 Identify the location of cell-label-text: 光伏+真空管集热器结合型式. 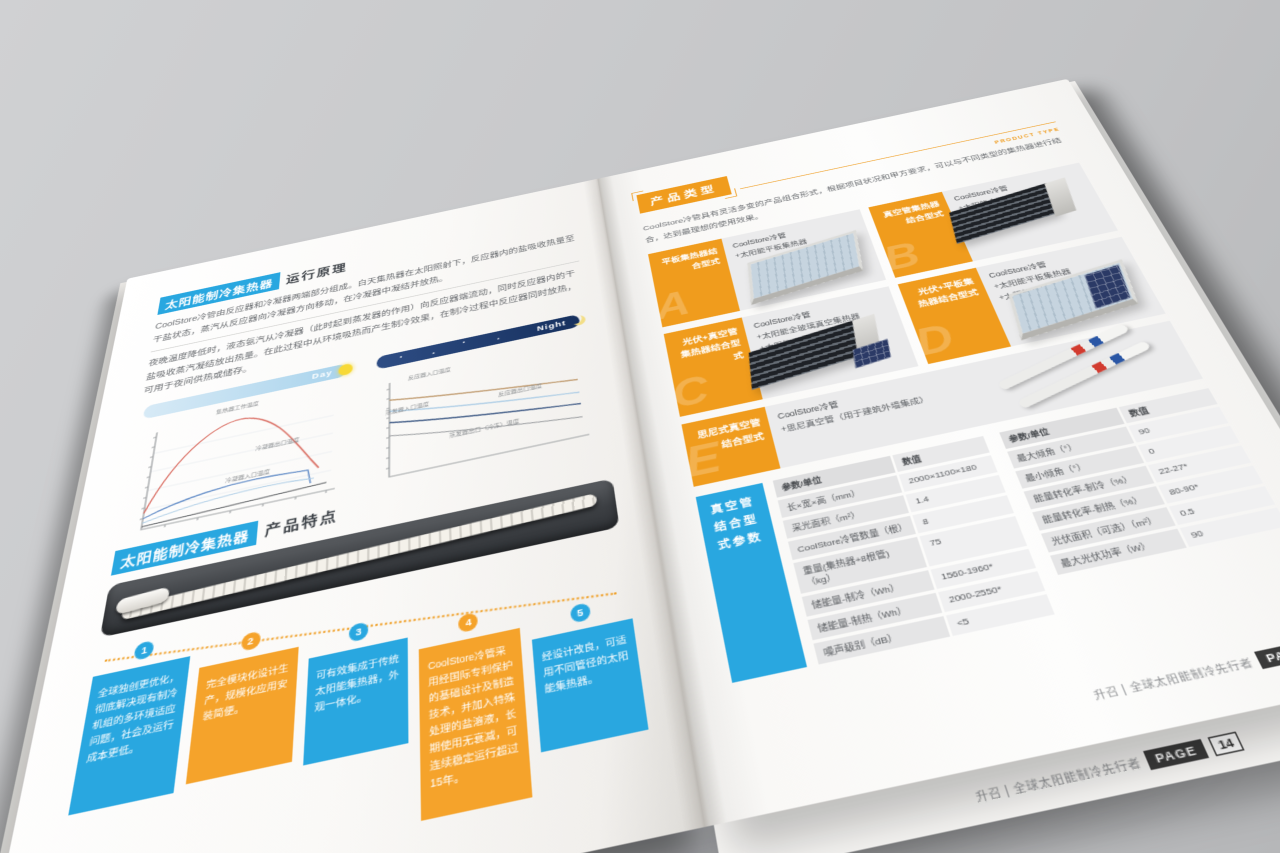
(712, 343).